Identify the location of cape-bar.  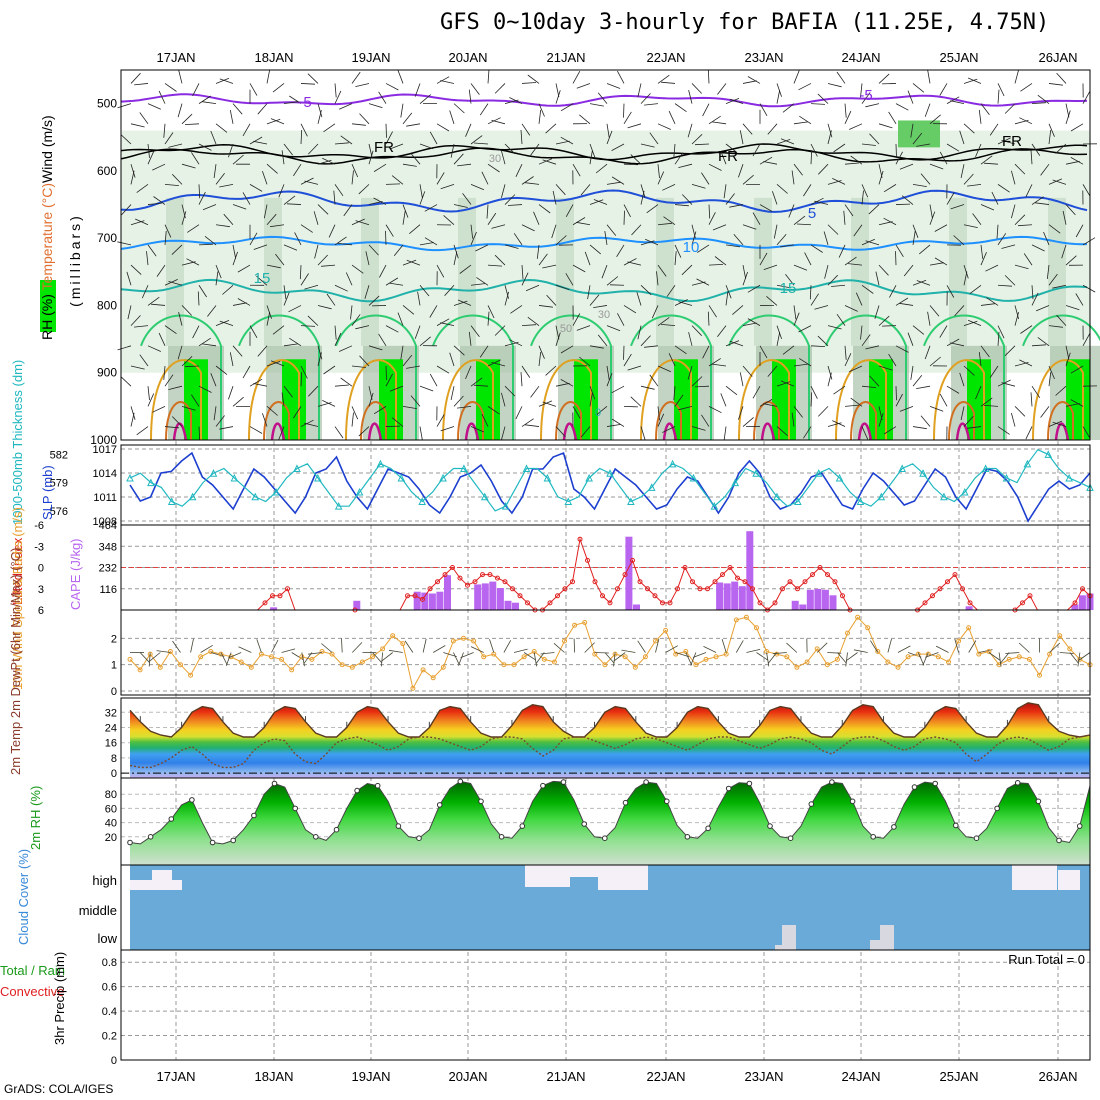
(795, 605).